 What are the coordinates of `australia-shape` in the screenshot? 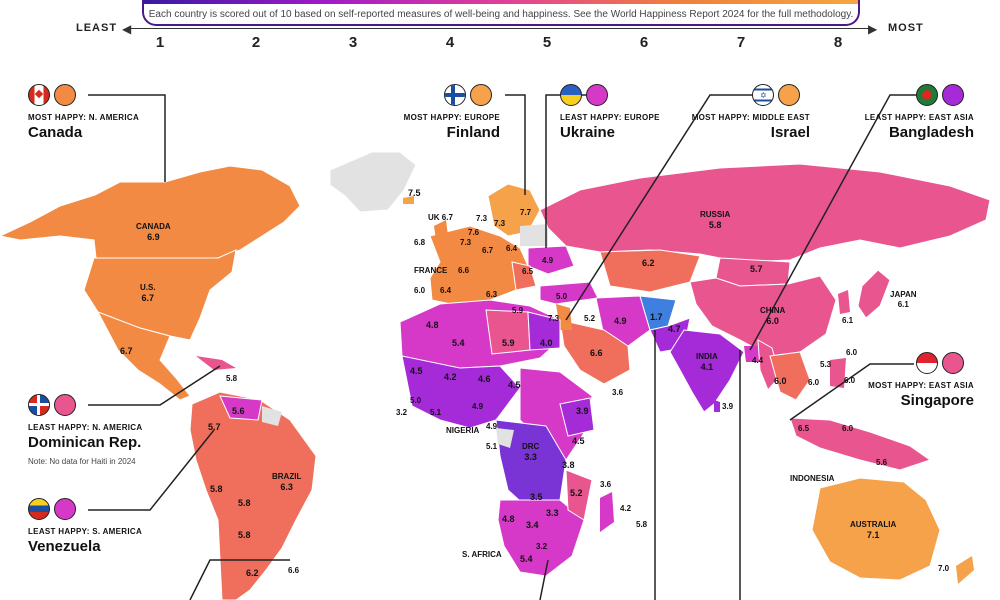 It's located at (876, 529).